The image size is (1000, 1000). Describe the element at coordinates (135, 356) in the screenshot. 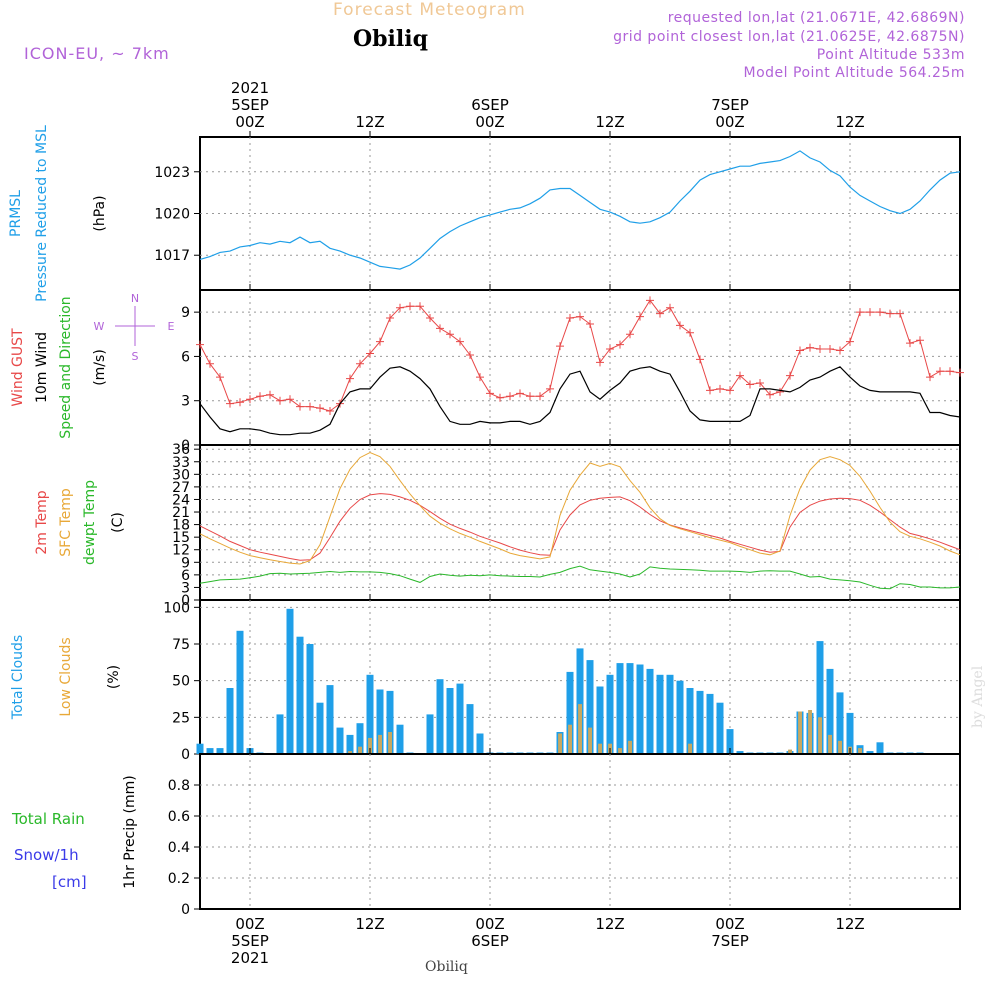

I see `compass-label: S` at that location.